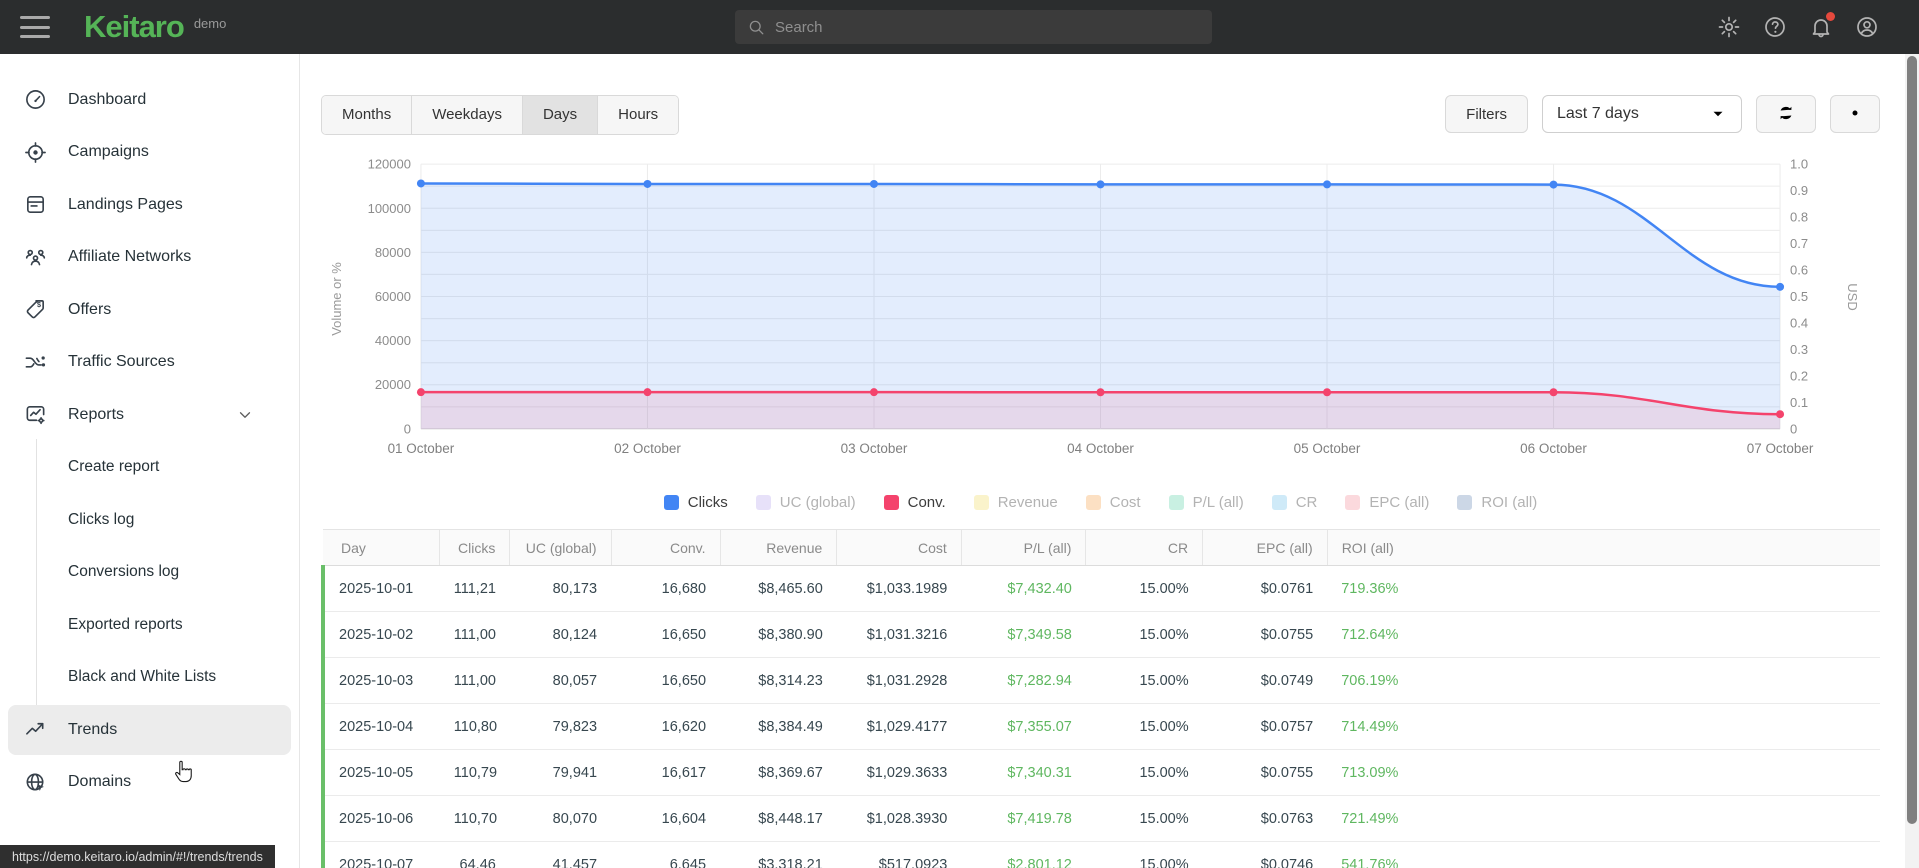 The height and width of the screenshot is (868, 1919). I want to click on cell-day: 2025-10-03, so click(380, 680).